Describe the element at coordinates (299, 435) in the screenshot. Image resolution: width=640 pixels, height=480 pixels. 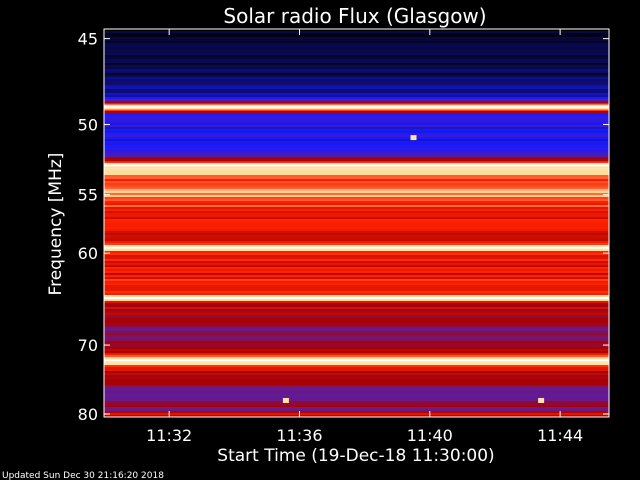
I see `x-tick-label: 11:36` at that location.